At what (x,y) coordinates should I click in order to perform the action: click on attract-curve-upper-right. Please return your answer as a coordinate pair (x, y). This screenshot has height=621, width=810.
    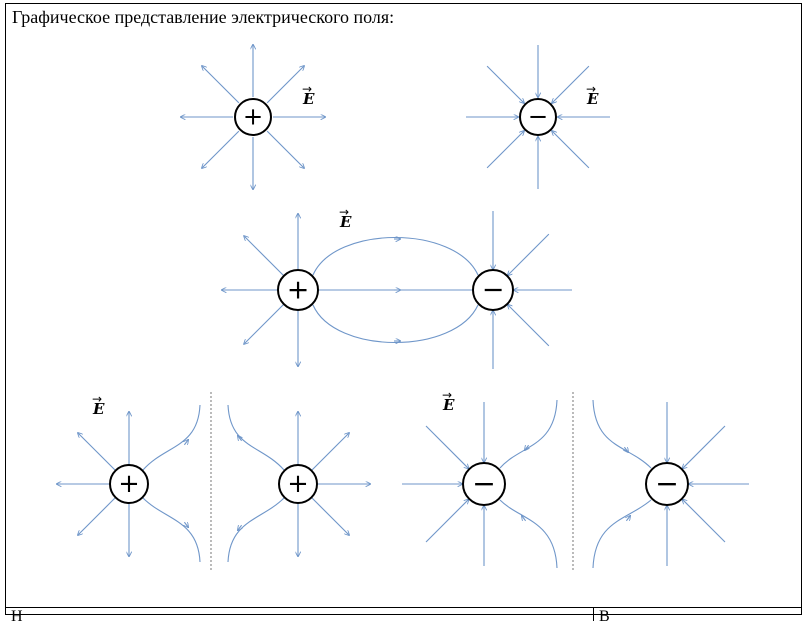
    Looking at the image, I should click on (622, 434).